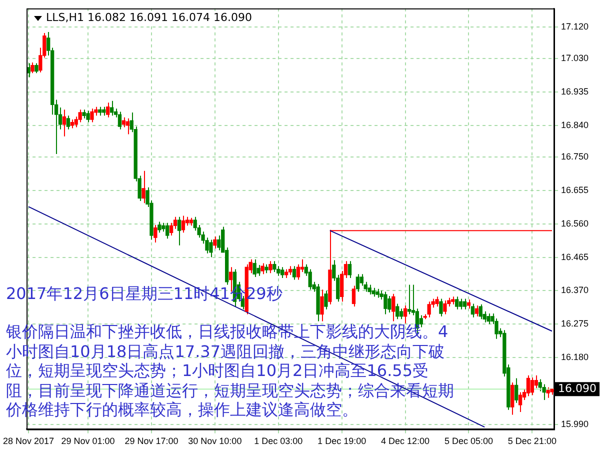  What do you see at coordinates (575, 257) in the screenshot?
I see `y-tick-label: 16.465` at bounding box center [575, 257].